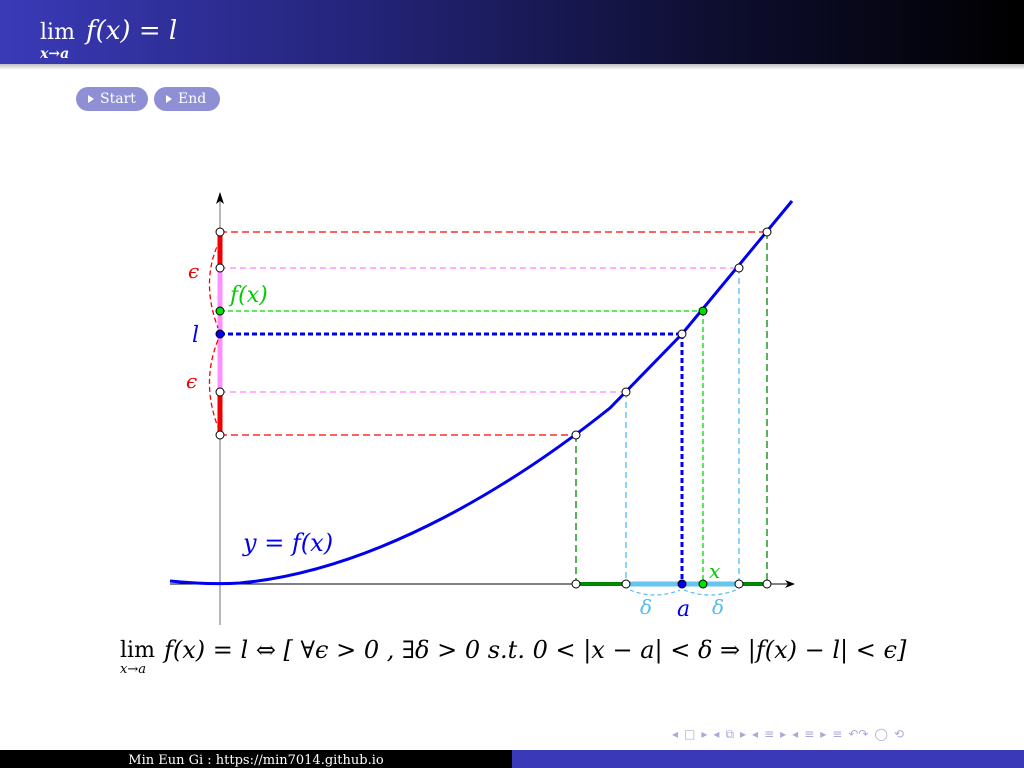  Describe the element at coordinates (858, 734) in the screenshot. I see `nav-back-forward-icon: ↶↷` at that location.